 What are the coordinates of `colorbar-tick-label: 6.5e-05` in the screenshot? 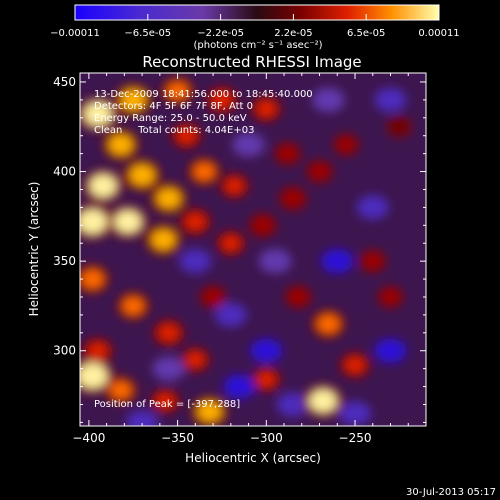 It's located at (366, 33).